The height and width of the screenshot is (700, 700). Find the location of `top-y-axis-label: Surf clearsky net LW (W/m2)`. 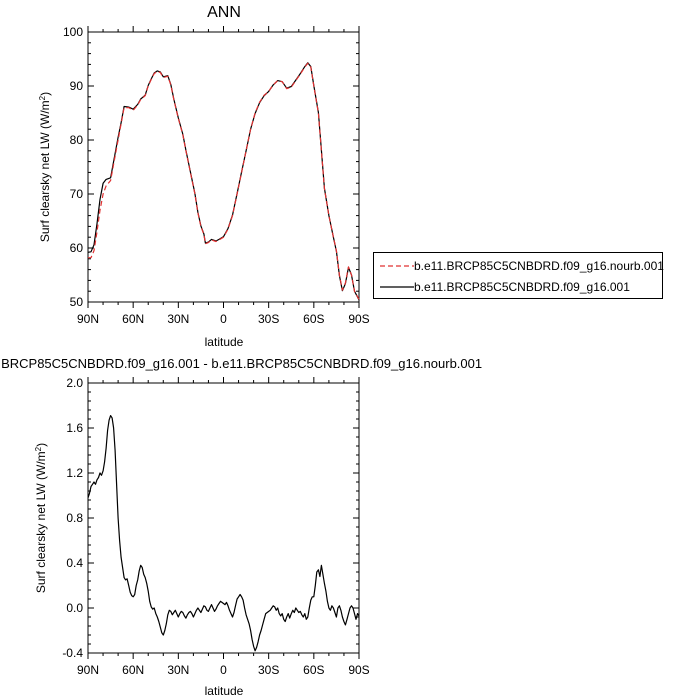

top-y-axis-label: Surf clearsky net LW (W/m2) is located at coordinates (45, 167).